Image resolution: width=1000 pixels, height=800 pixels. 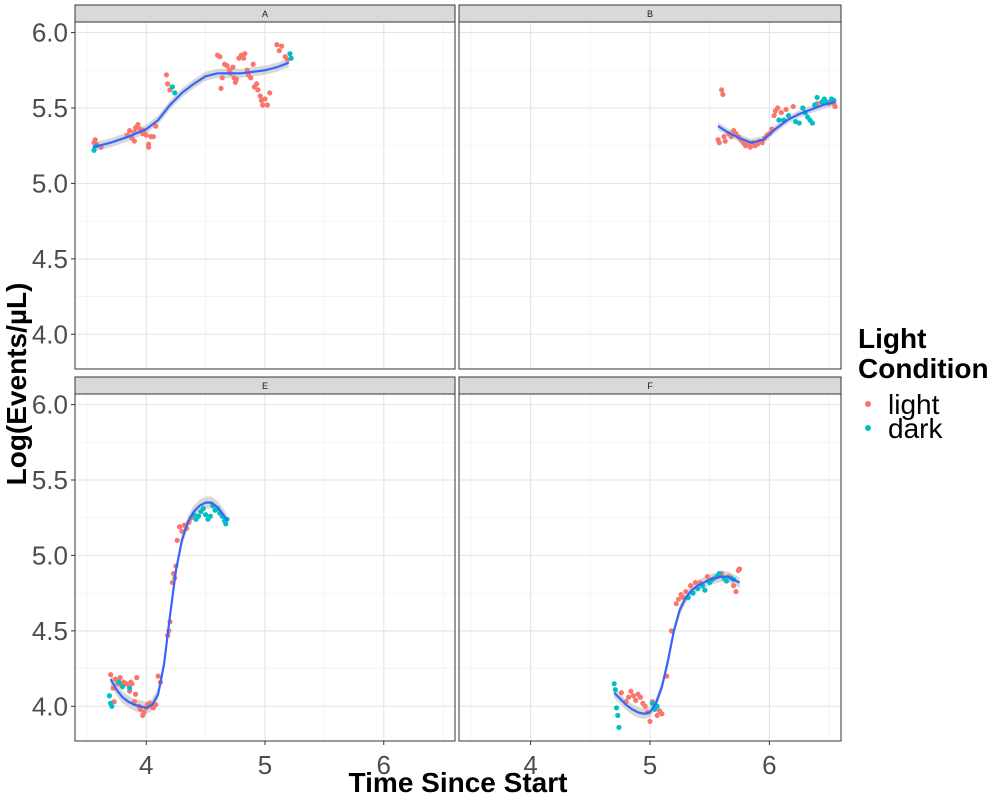 What do you see at coordinates (868, 404) in the screenshot?
I see `legend-key-light` at bounding box center [868, 404].